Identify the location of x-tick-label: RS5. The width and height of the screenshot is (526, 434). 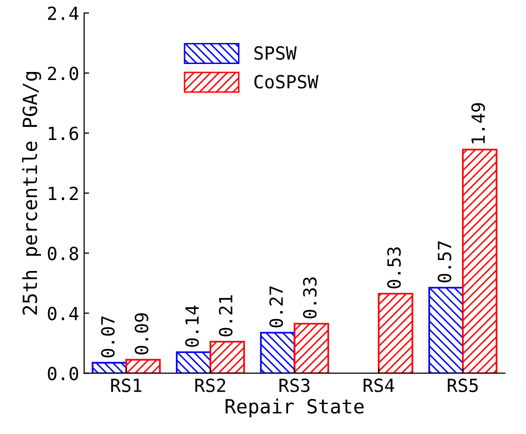
(463, 385).